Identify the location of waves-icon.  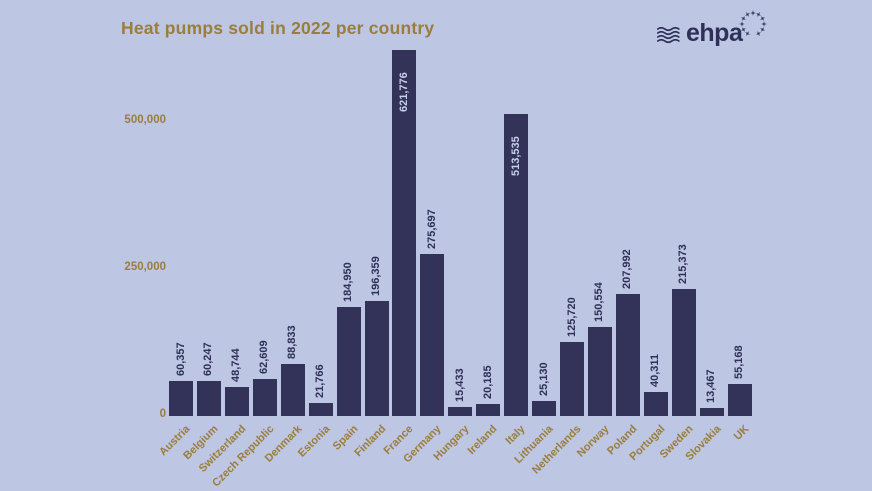
(668, 35).